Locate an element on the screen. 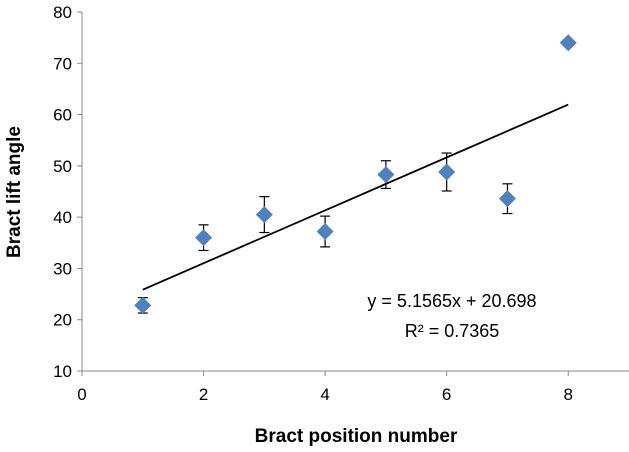 The width and height of the screenshot is (629, 452). y-tick-label: 60 is located at coordinates (62, 115).